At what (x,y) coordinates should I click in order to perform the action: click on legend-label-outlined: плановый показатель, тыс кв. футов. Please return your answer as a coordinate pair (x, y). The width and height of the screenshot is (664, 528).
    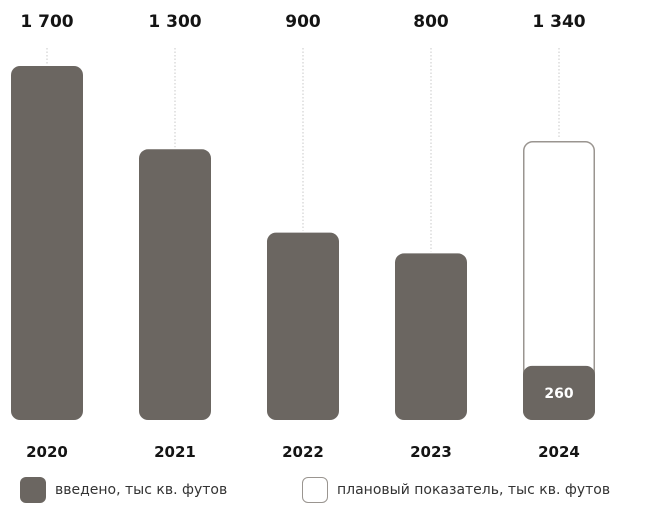
    Looking at the image, I should click on (474, 490).